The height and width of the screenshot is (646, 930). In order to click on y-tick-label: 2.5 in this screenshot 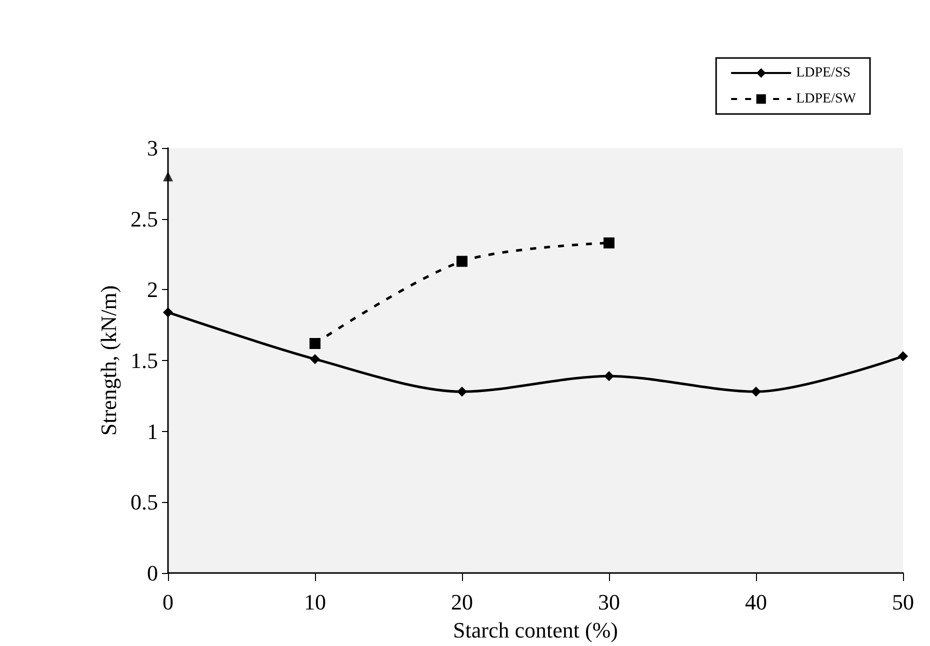, I will do `click(144, 219)`.